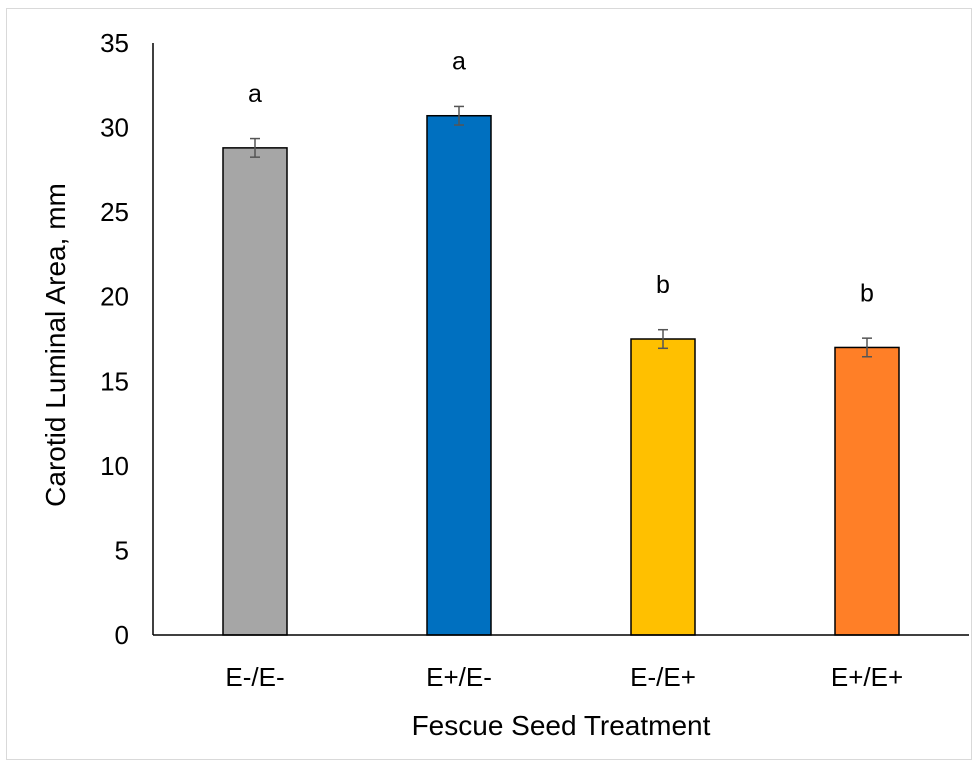  What do you see at coordinates (459, 677) in the screenshot?
I see `category-label: E+/E-` at bounding box center [459, 677].